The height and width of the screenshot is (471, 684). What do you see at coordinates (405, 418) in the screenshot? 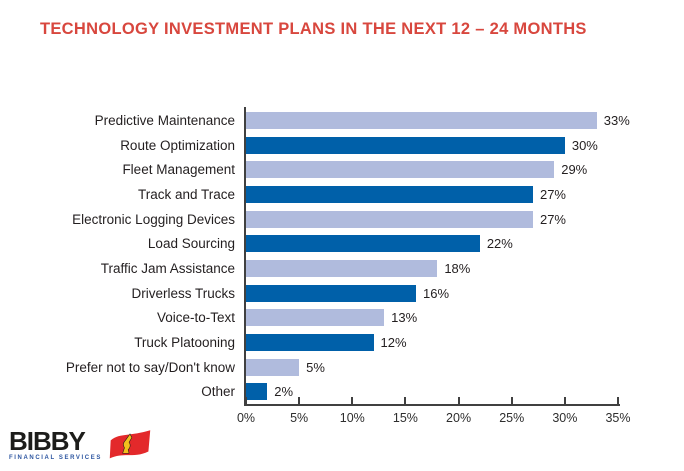
I see `x-tick-label: 15%` at bounding box center [405, 418].